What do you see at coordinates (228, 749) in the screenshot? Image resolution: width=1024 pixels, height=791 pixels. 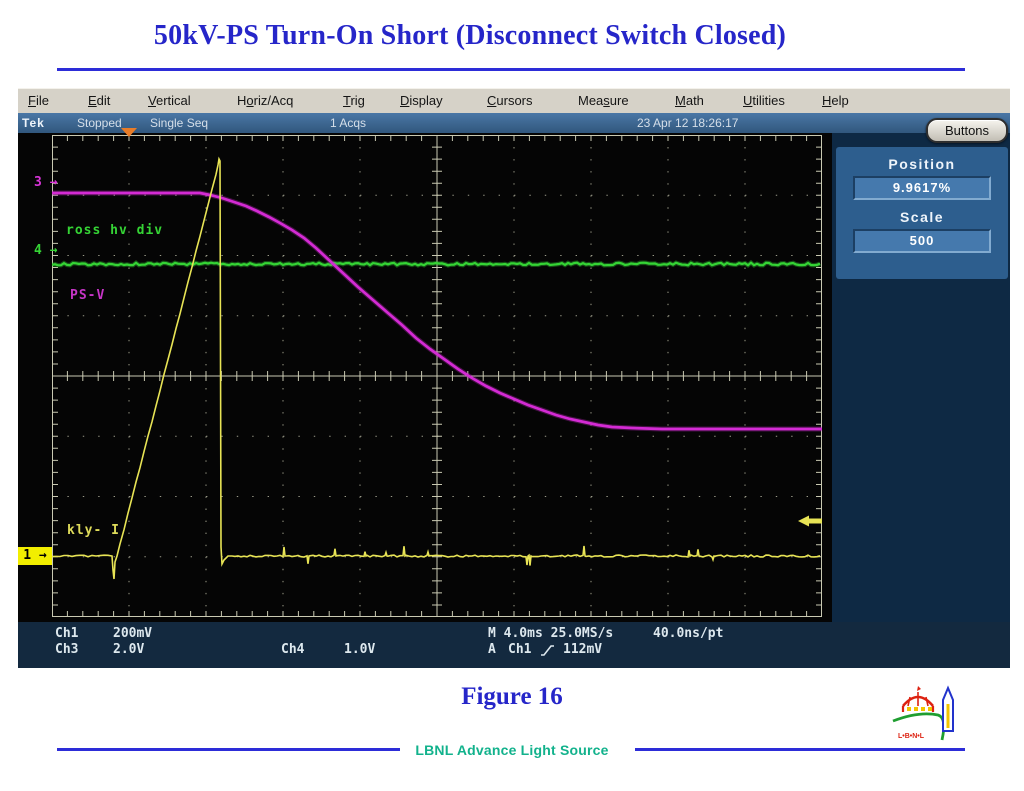 I see `footer-rule-left` at bounding box center [228, 749].